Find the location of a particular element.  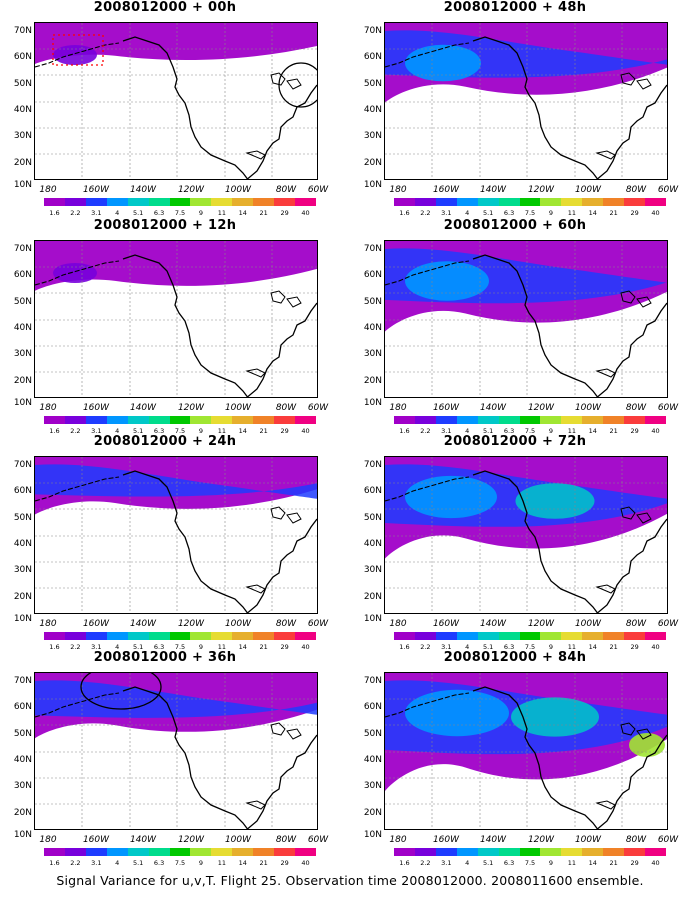

variance-region-initial is located at coordinates (75, 55).